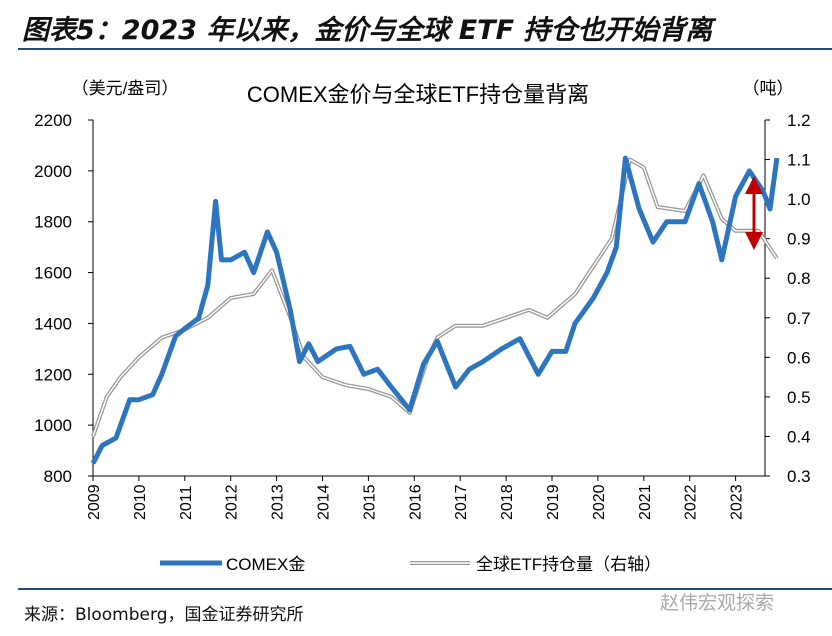 This screenshot has height=636, width=832. What do you see at coordinates (799, 318) in the screenshot?
I see `y2-tick-label: 0.7` at bounding box center [799, 318].